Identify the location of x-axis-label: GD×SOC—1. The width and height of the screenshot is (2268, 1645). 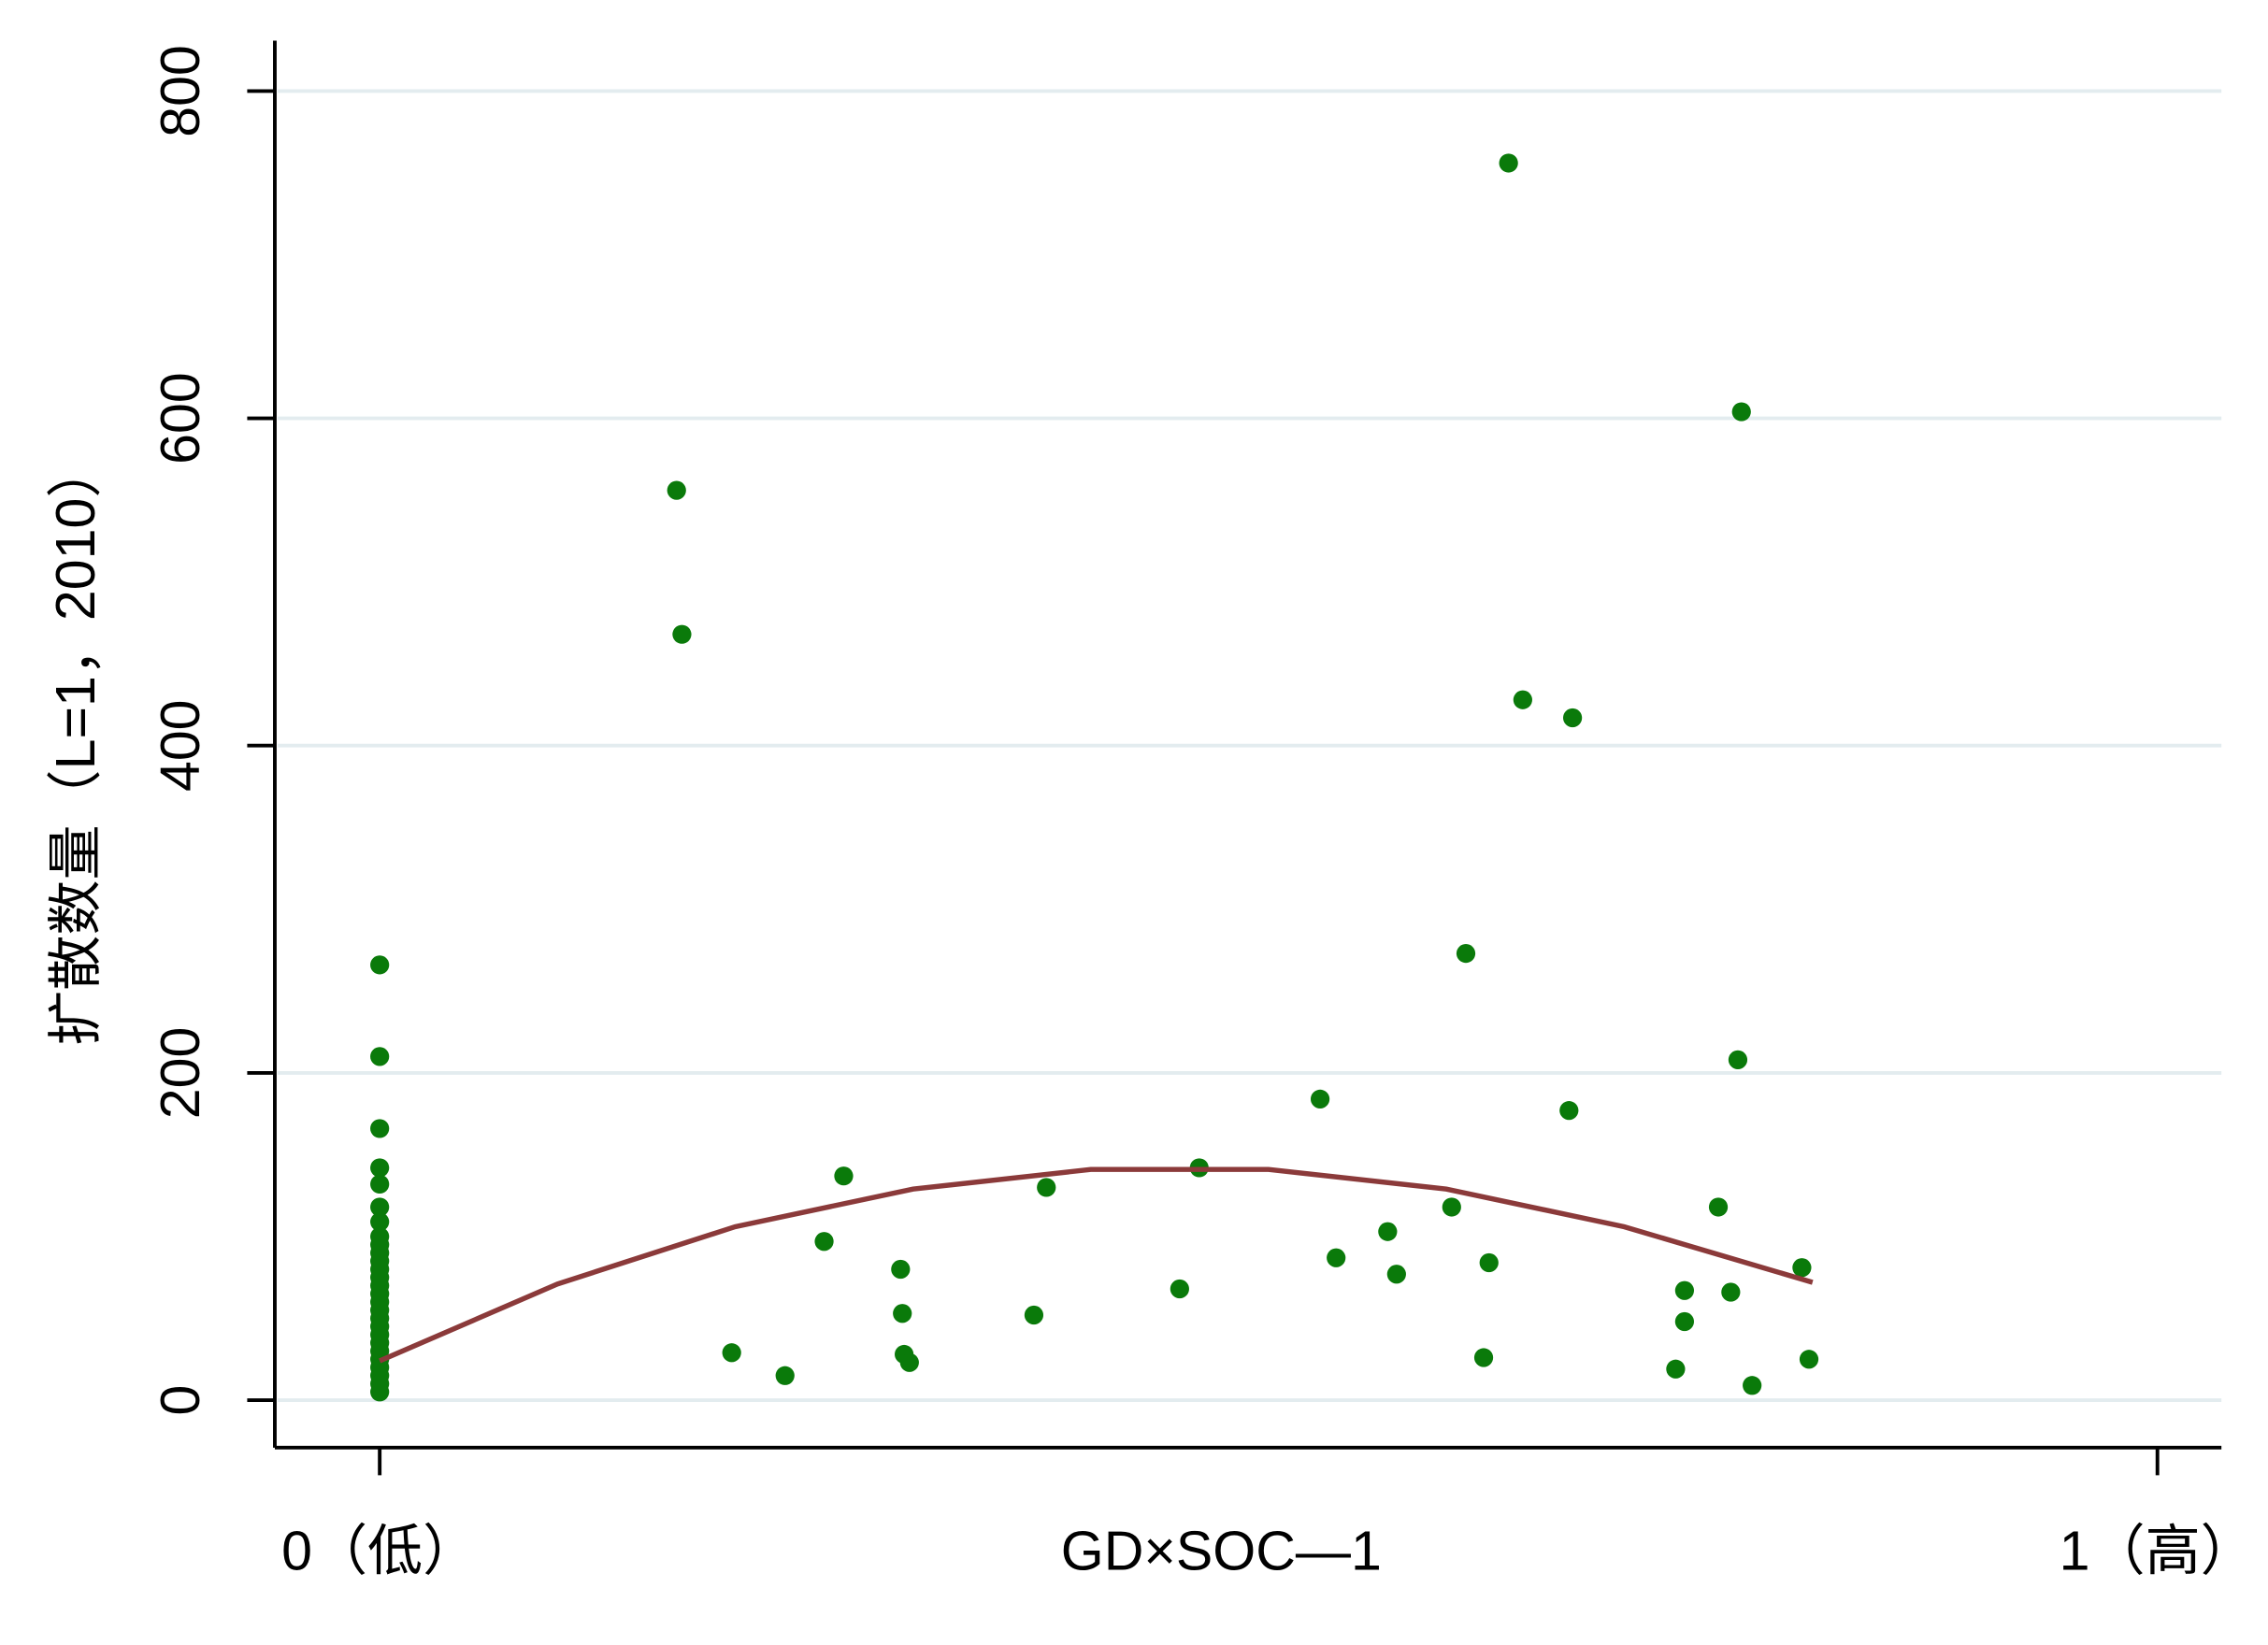
(1221, 1551).